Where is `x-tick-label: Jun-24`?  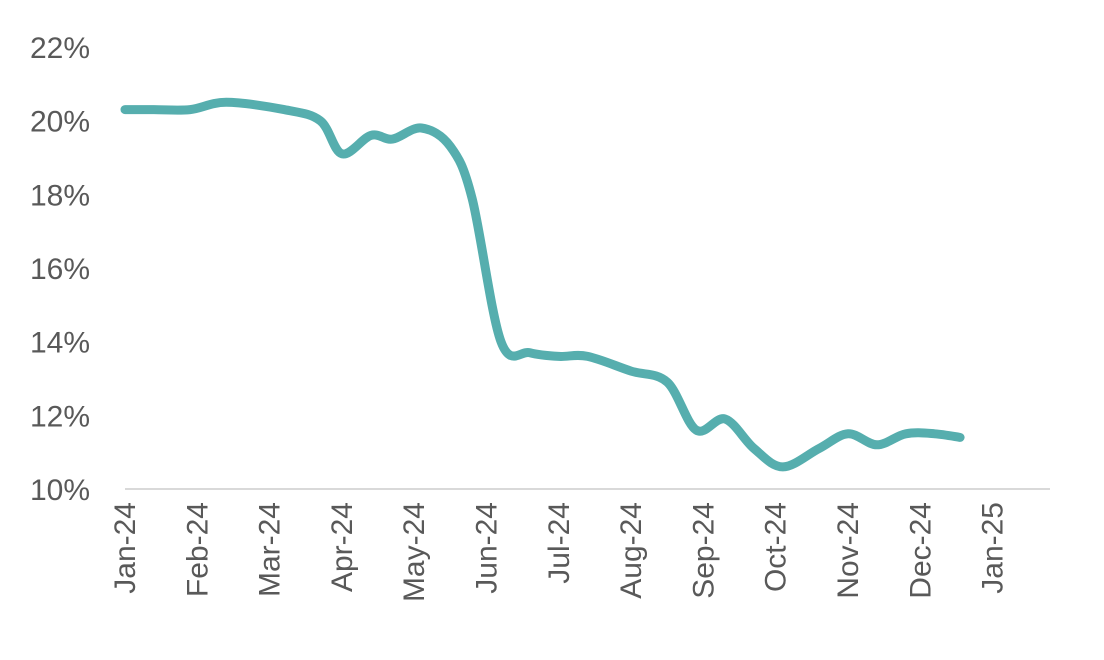
x-tick-label: Jun-24 is located at coordinates (487, 548).